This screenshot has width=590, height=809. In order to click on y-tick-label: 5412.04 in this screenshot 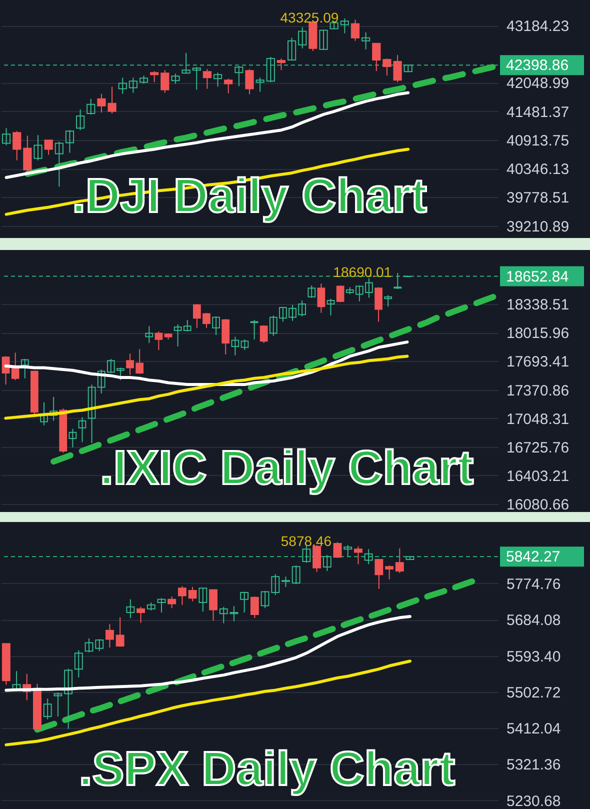, I will do `click(533, 729)`.